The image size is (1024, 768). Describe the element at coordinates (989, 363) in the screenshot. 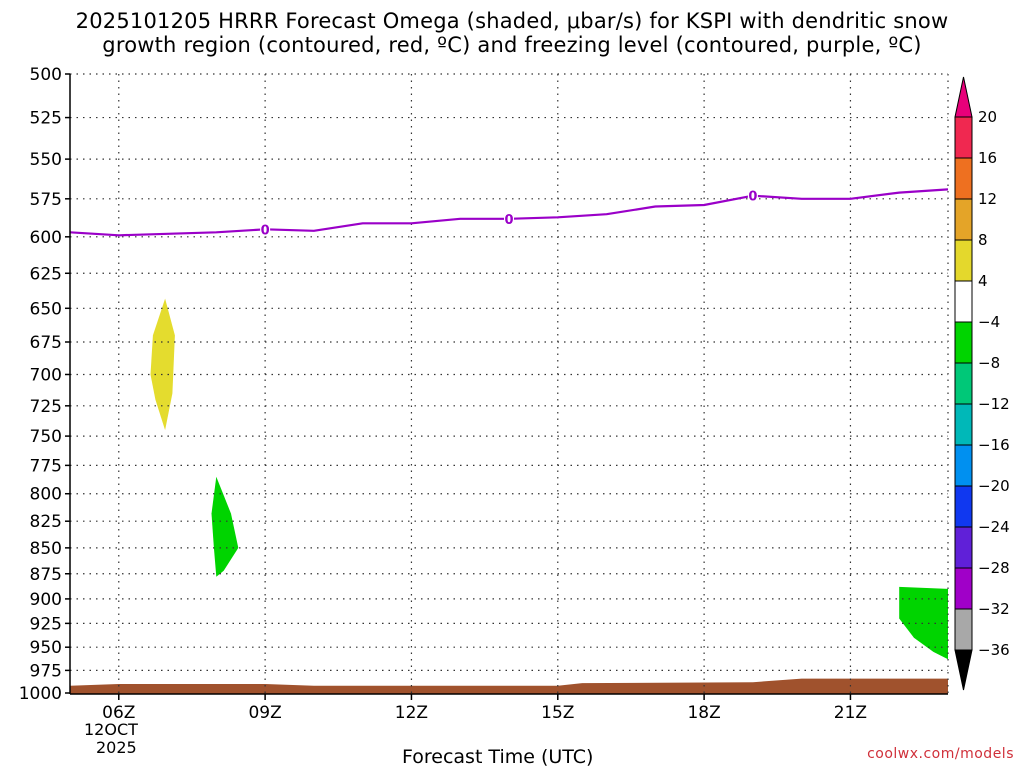

I see `colorbar-label: −8` at that location.